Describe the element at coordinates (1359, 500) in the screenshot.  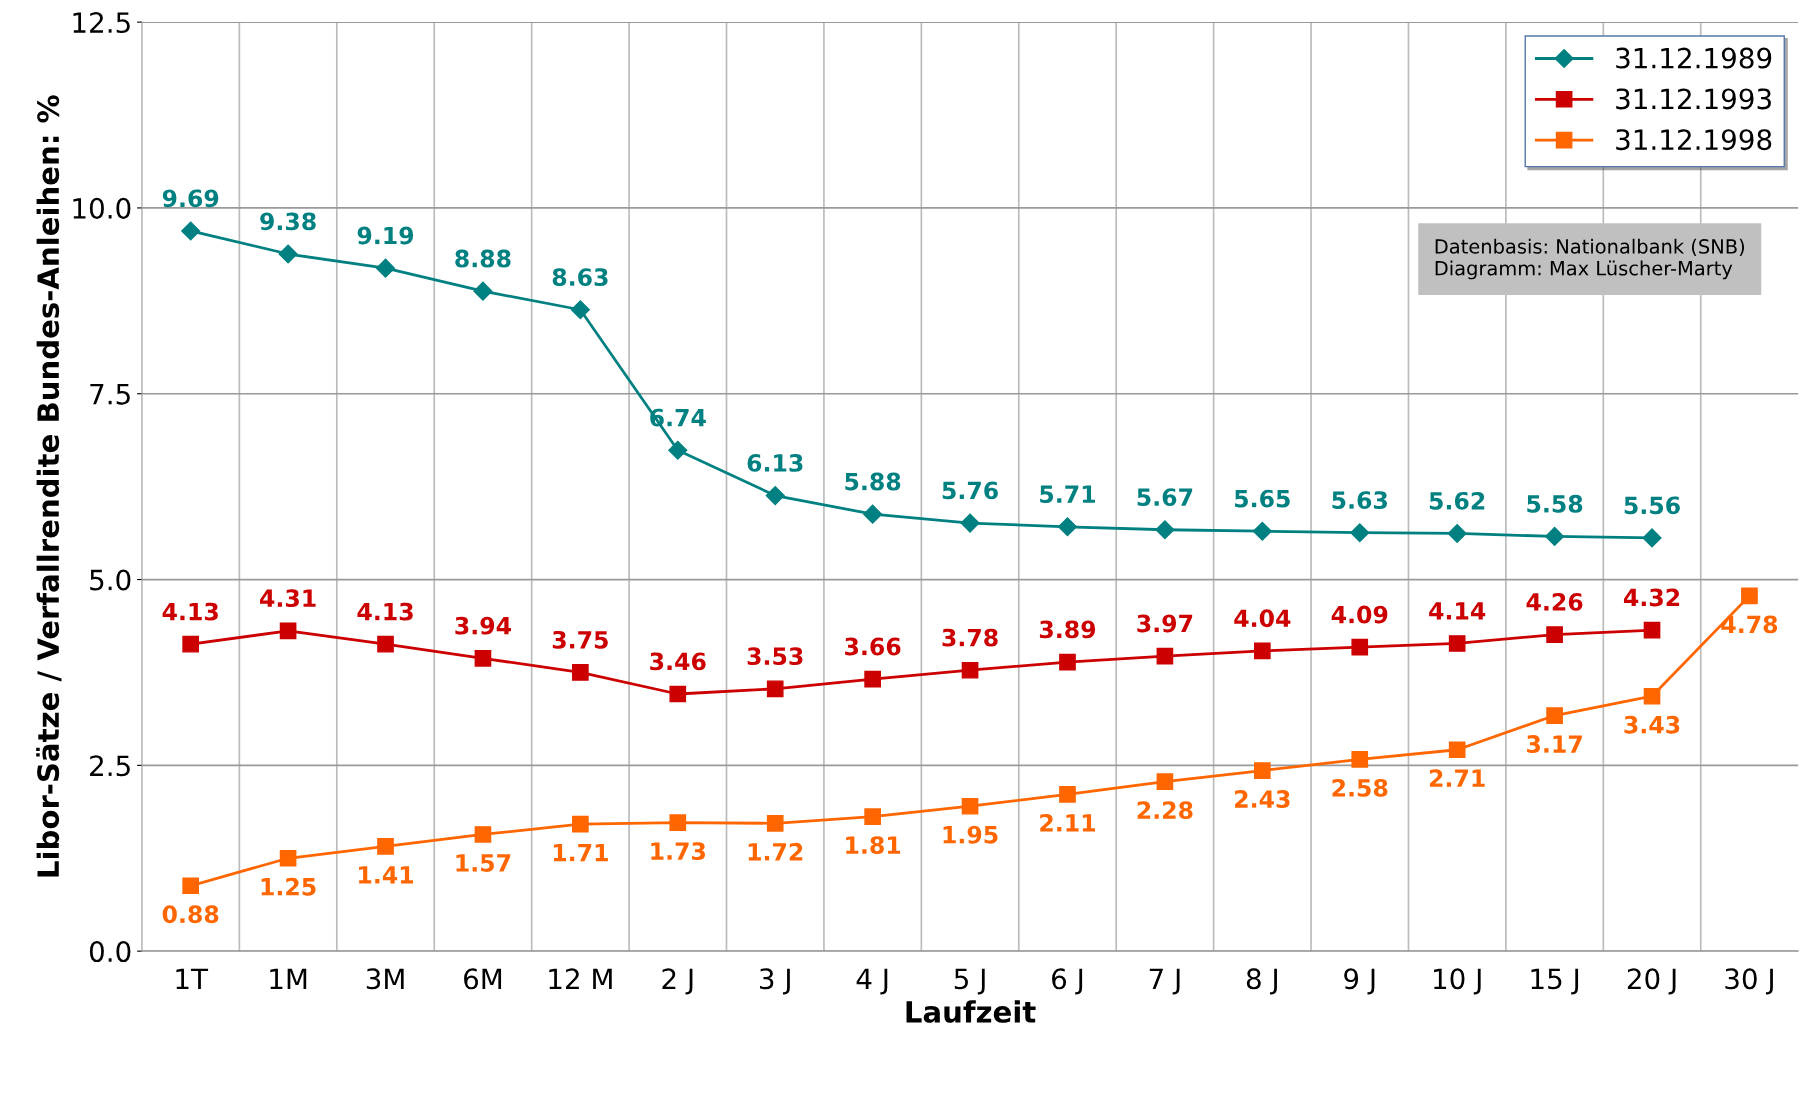
I see `data-label: 5.63` at that location.